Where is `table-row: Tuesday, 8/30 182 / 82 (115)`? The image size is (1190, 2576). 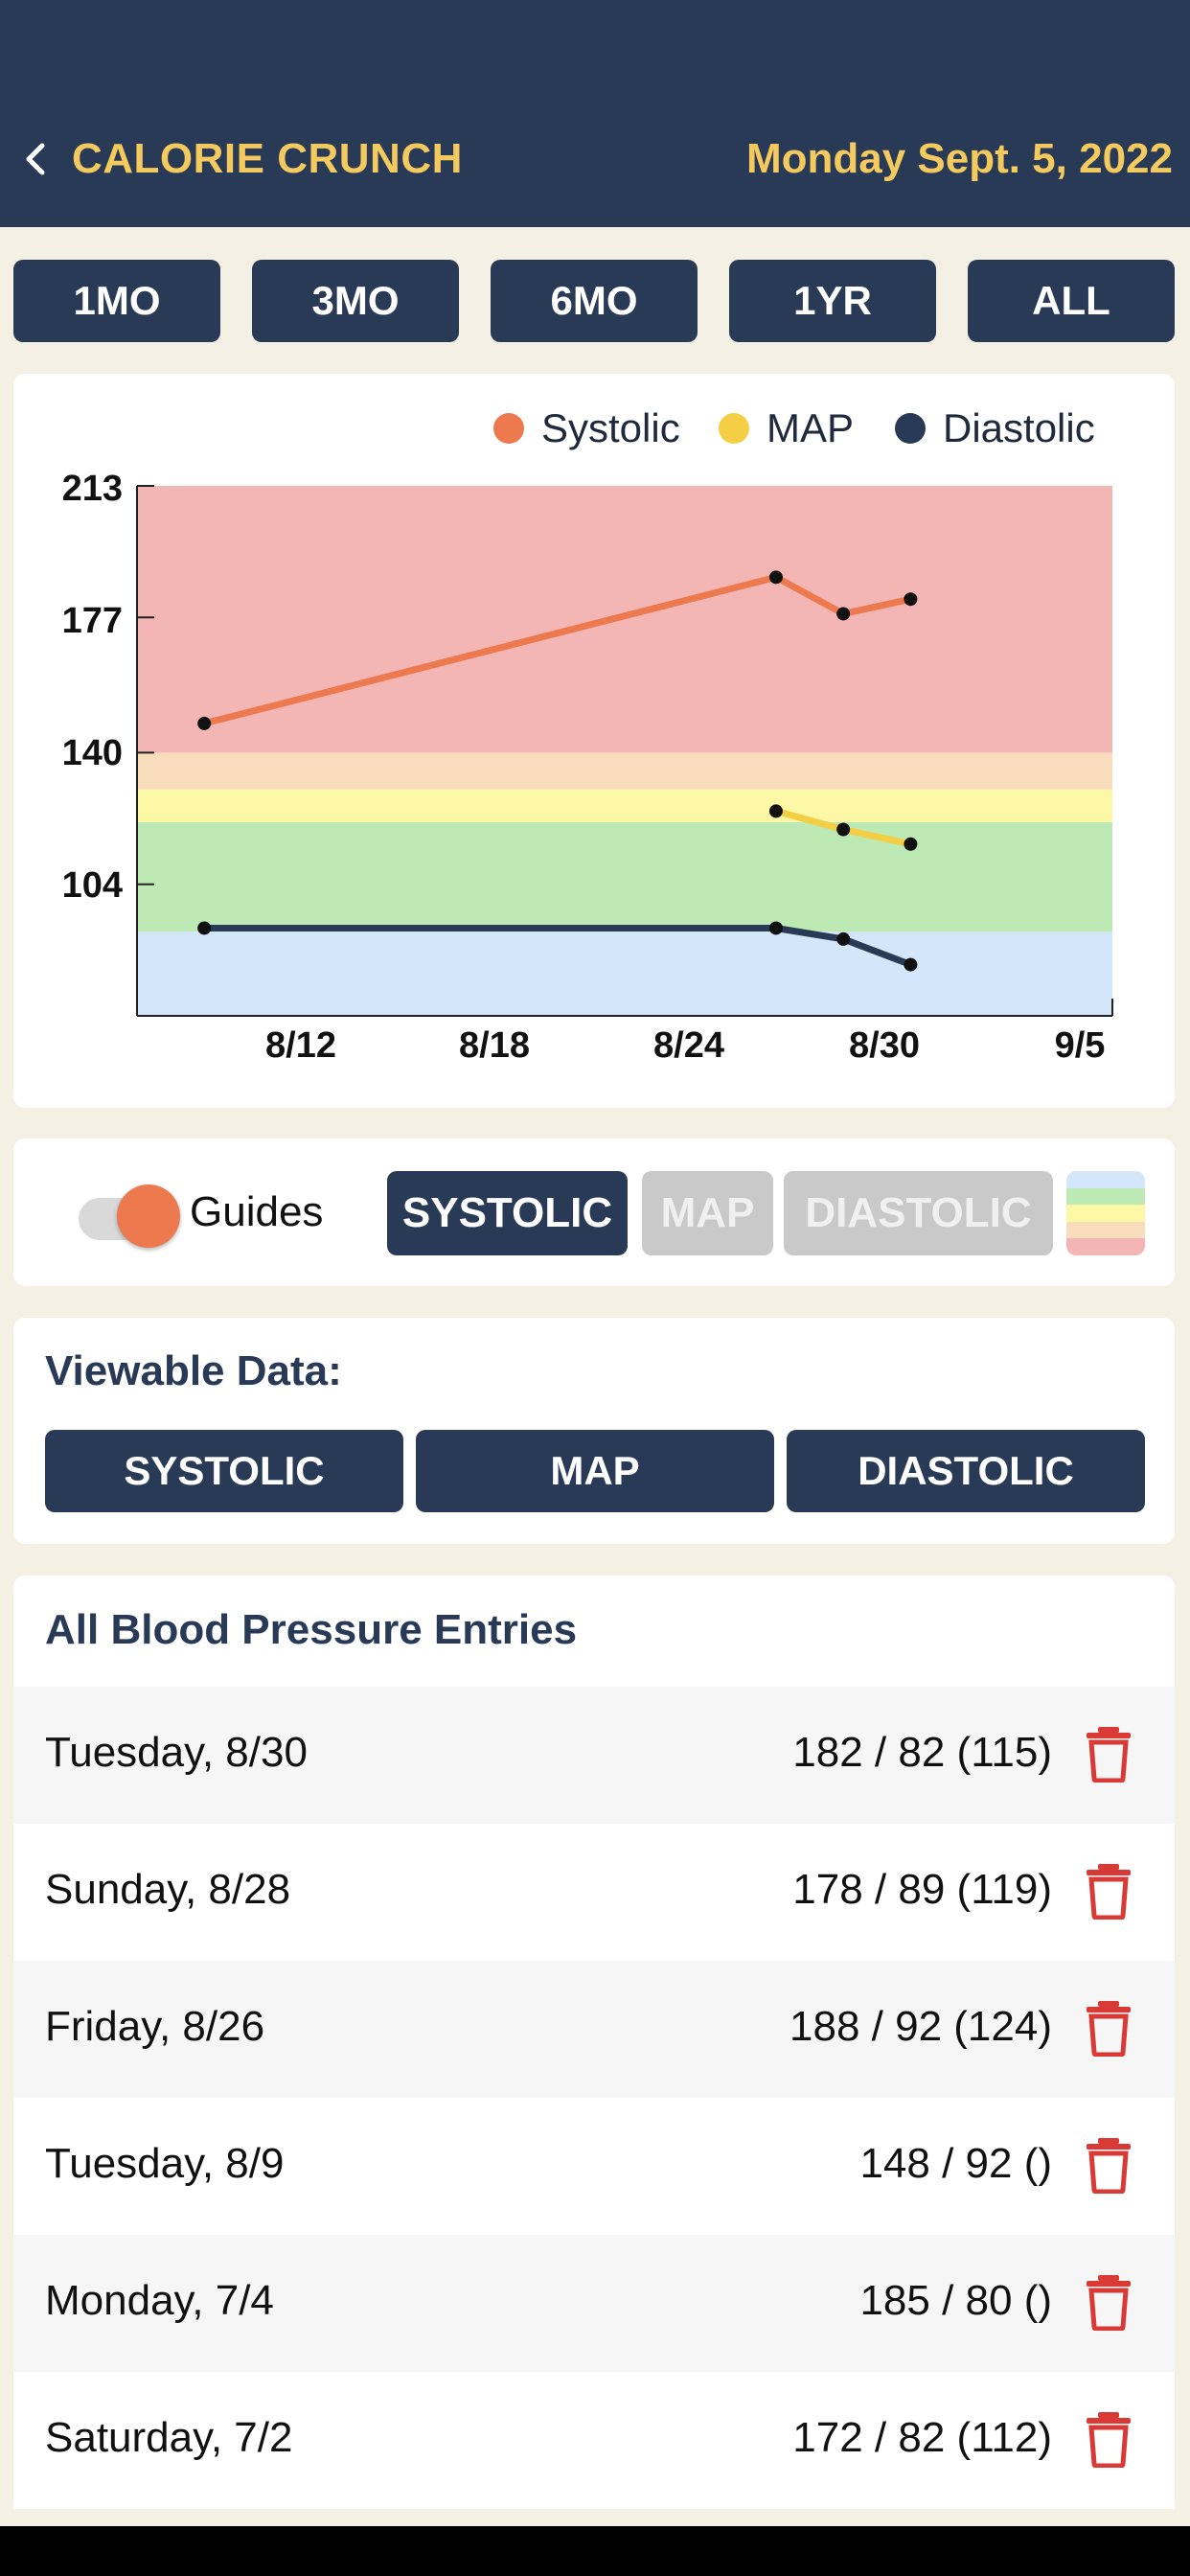
table-row: Tuesday, 8/30 182 / 82 (115) is located at coordinates (594, 1755).